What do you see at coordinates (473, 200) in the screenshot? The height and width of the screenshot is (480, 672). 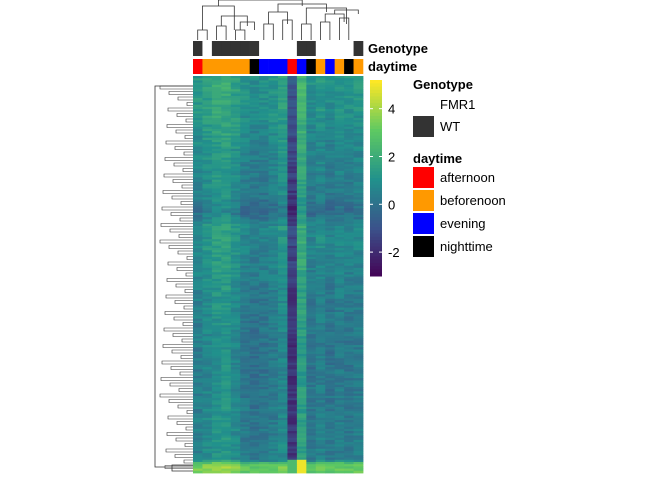 I see `legend-daytime-label: beforenoon` at bounding box center [473, 200].